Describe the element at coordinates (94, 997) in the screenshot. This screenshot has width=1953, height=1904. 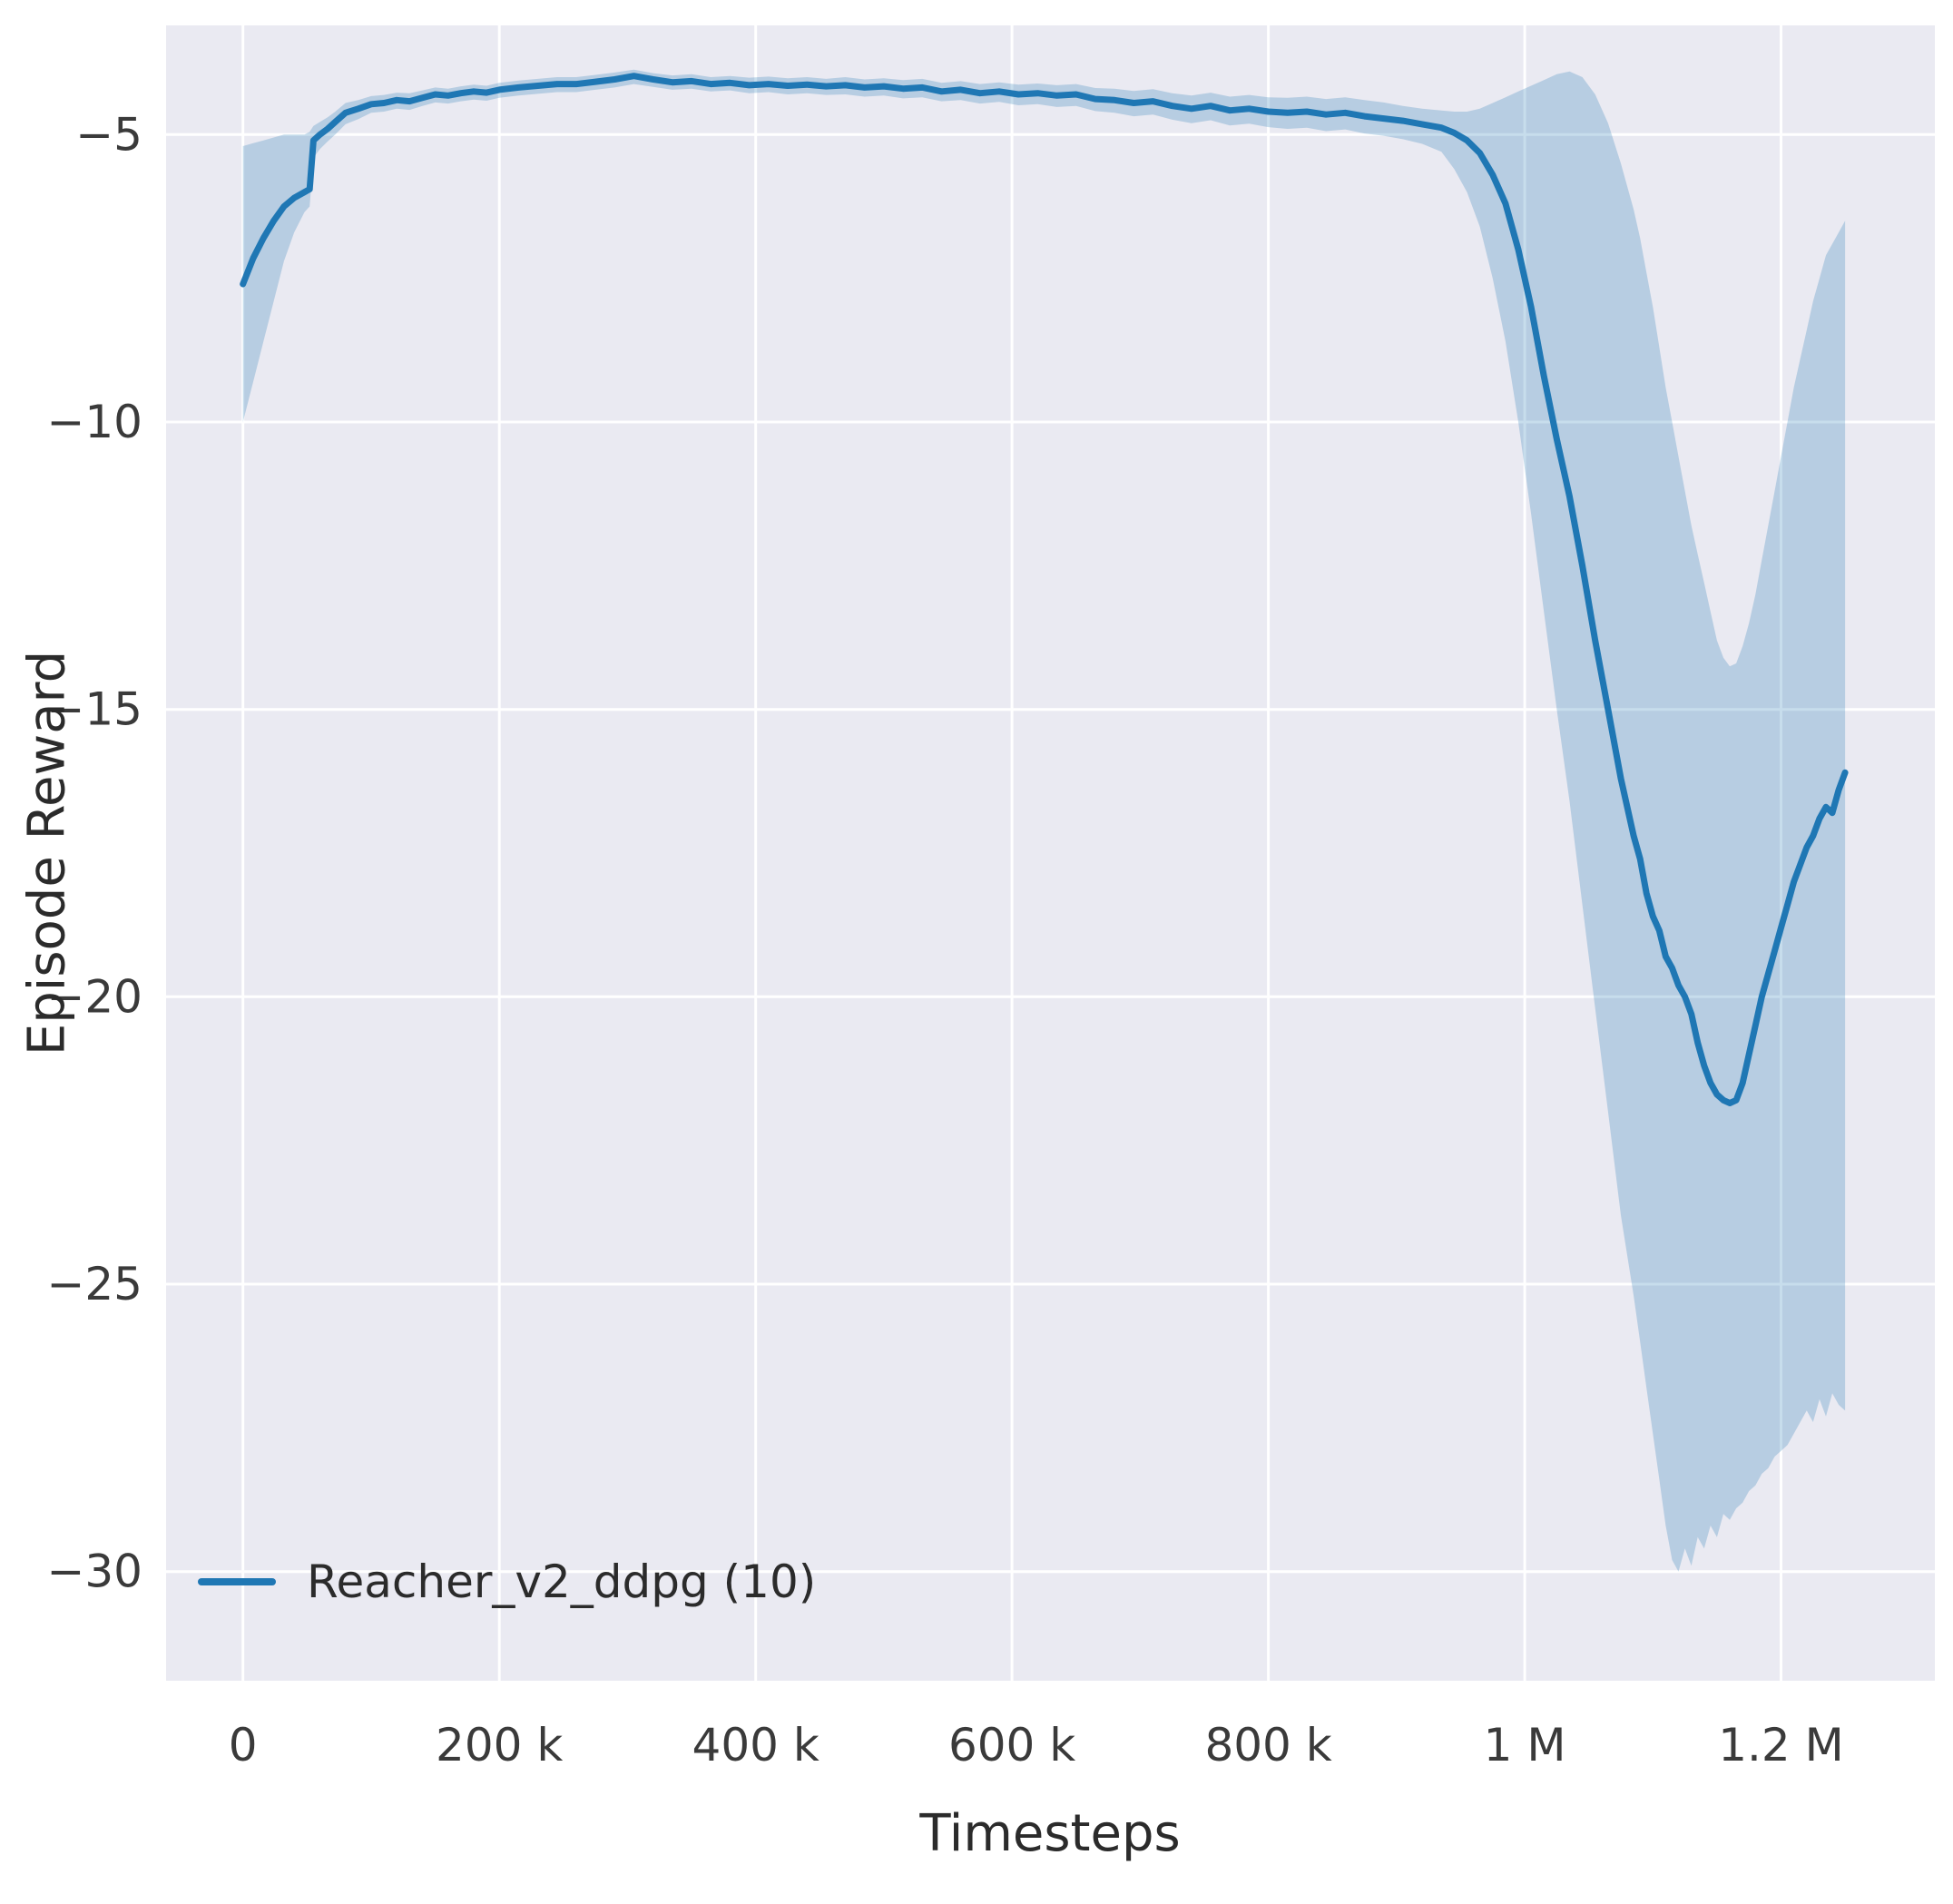
I see `y-tick-label: −20` at that location.